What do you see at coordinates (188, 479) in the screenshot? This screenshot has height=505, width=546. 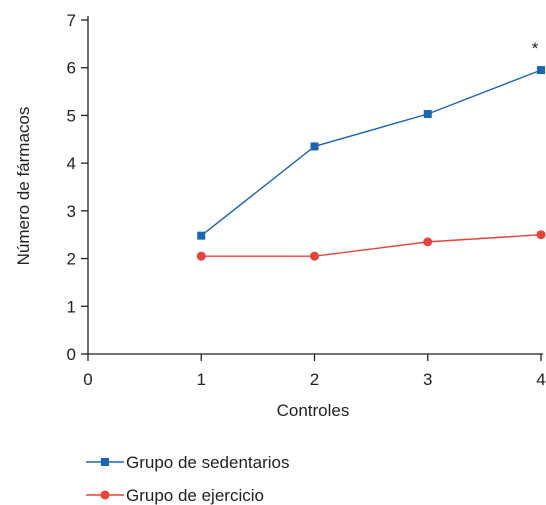 I see `legend: Grupo de sedentarios Grupo de ejercicio` at bounding box center [188, 479].